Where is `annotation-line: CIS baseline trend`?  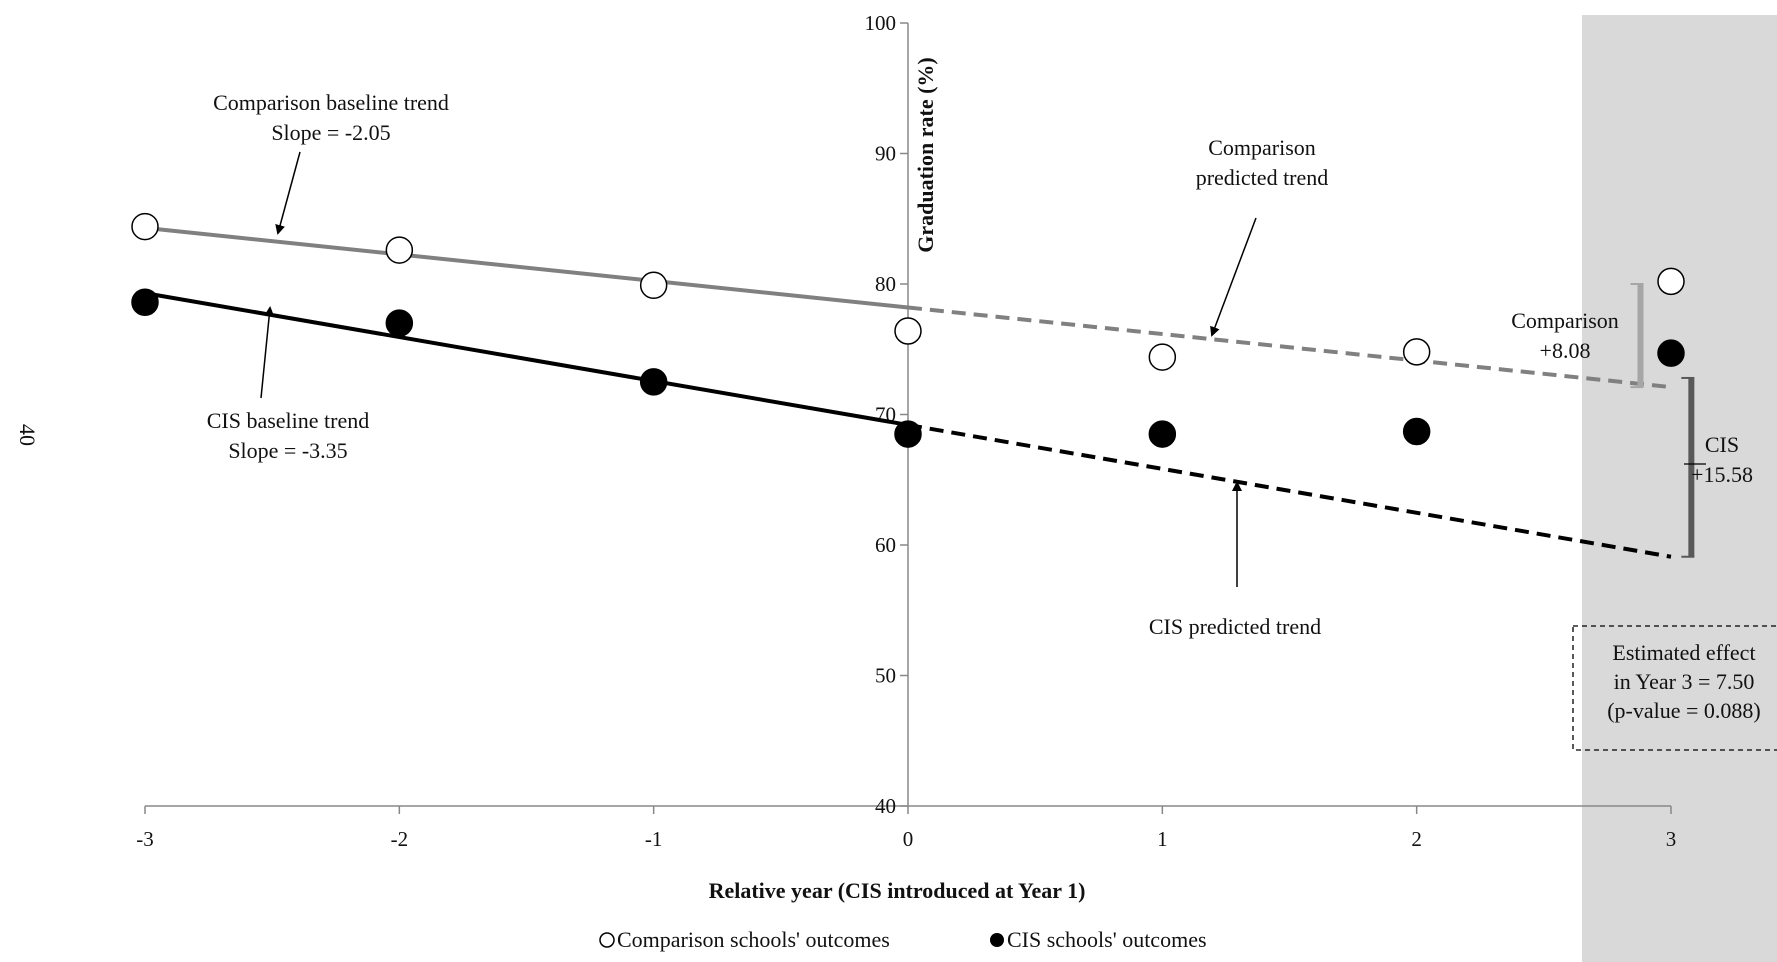
annotation-line: CIS baseline trend is located at coordinates (288, 420).